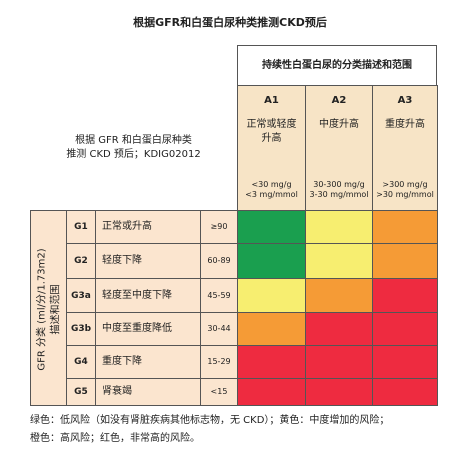 The image size is (460, 450). I want to click on row-range: 30-44, so click(219, 329).